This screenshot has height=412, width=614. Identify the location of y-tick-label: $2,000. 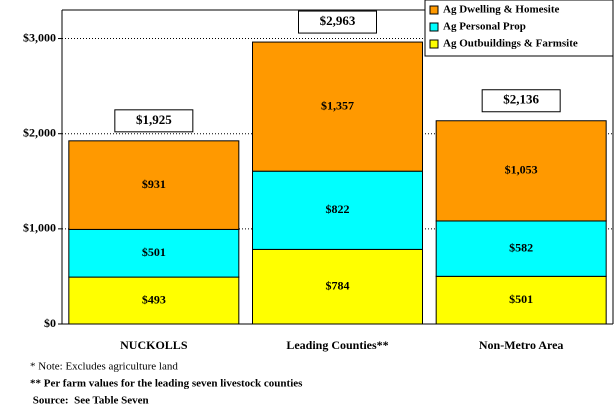
(39, 132).